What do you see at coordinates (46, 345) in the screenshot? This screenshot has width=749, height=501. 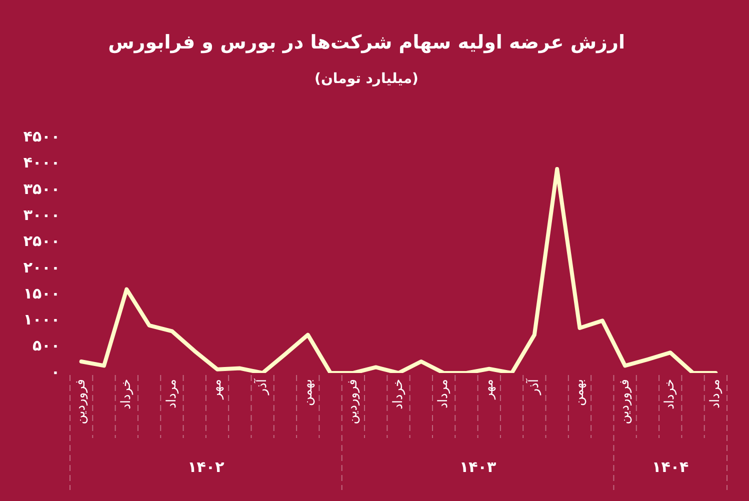 I see `y-tick-label: ۵۰۰` at bounding box center [46, 345].